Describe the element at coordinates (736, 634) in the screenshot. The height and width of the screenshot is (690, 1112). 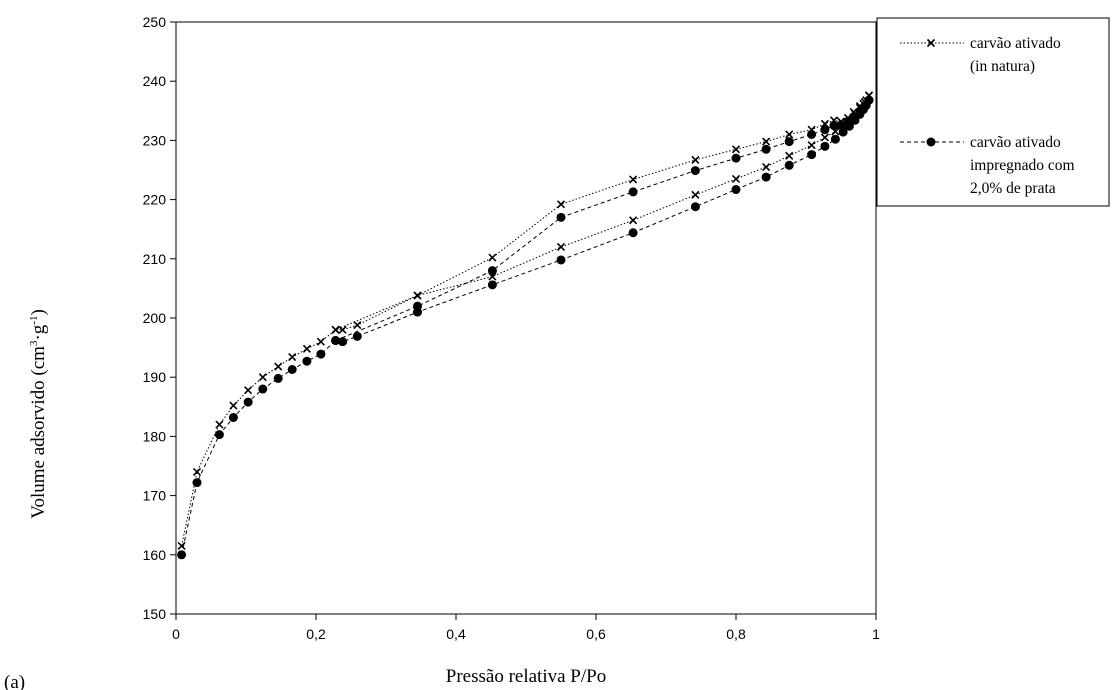
I see `x-tick-label: 0,8` at that location.